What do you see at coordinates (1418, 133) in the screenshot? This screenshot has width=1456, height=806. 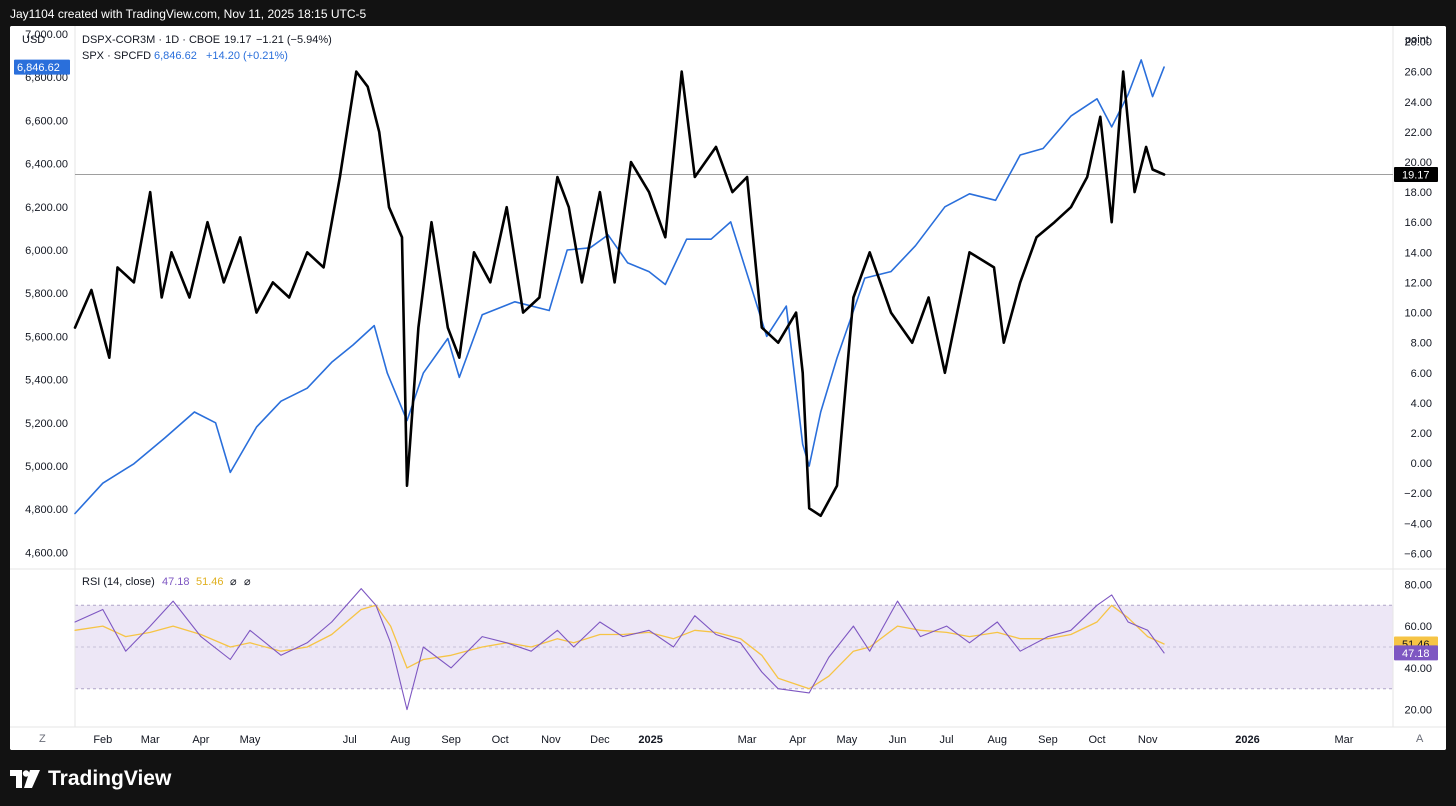 I see `right-axis-tick-label: 22.00` at bounding box center [1418, 133].